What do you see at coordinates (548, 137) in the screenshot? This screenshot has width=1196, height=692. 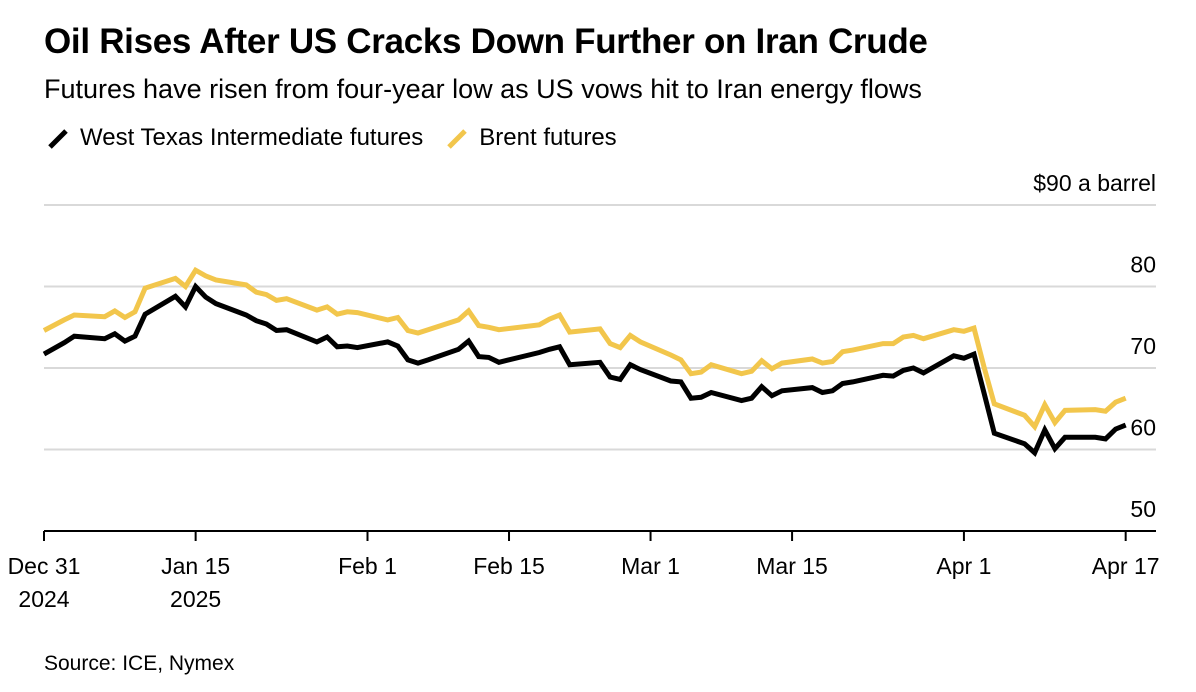 I see `legend-label-brent: Brent futures` at bounding box center [548, 137].